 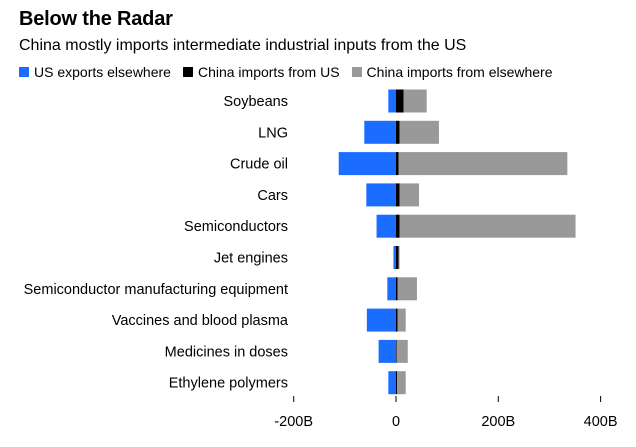 I want to click on legend-item-china-imports-from-us: China imports from US, so click(x=261, y=72).